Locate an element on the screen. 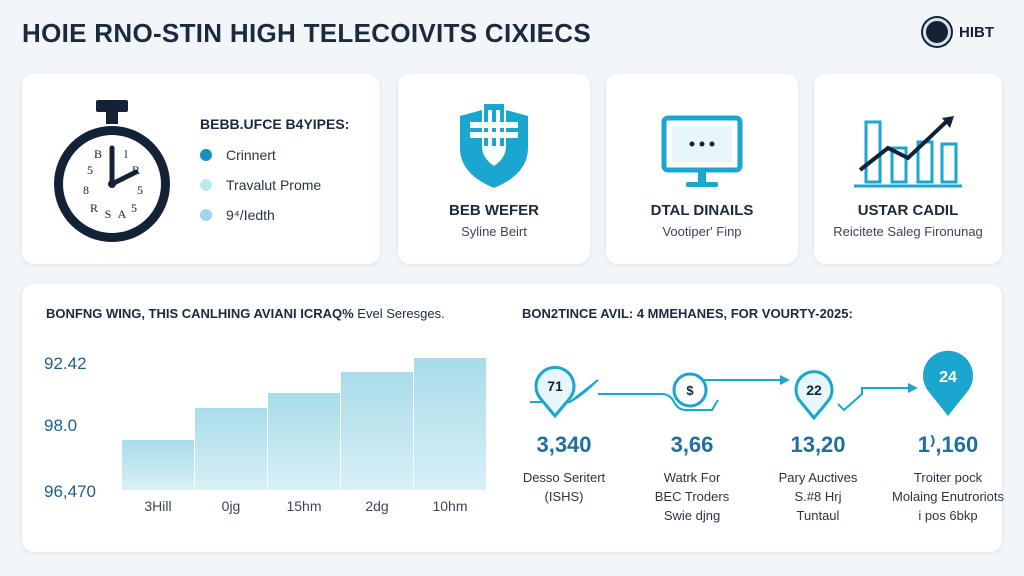 The width and height of the screenshot is (1024, 576). clock-numeral: S is located at coordinates (108, 214).